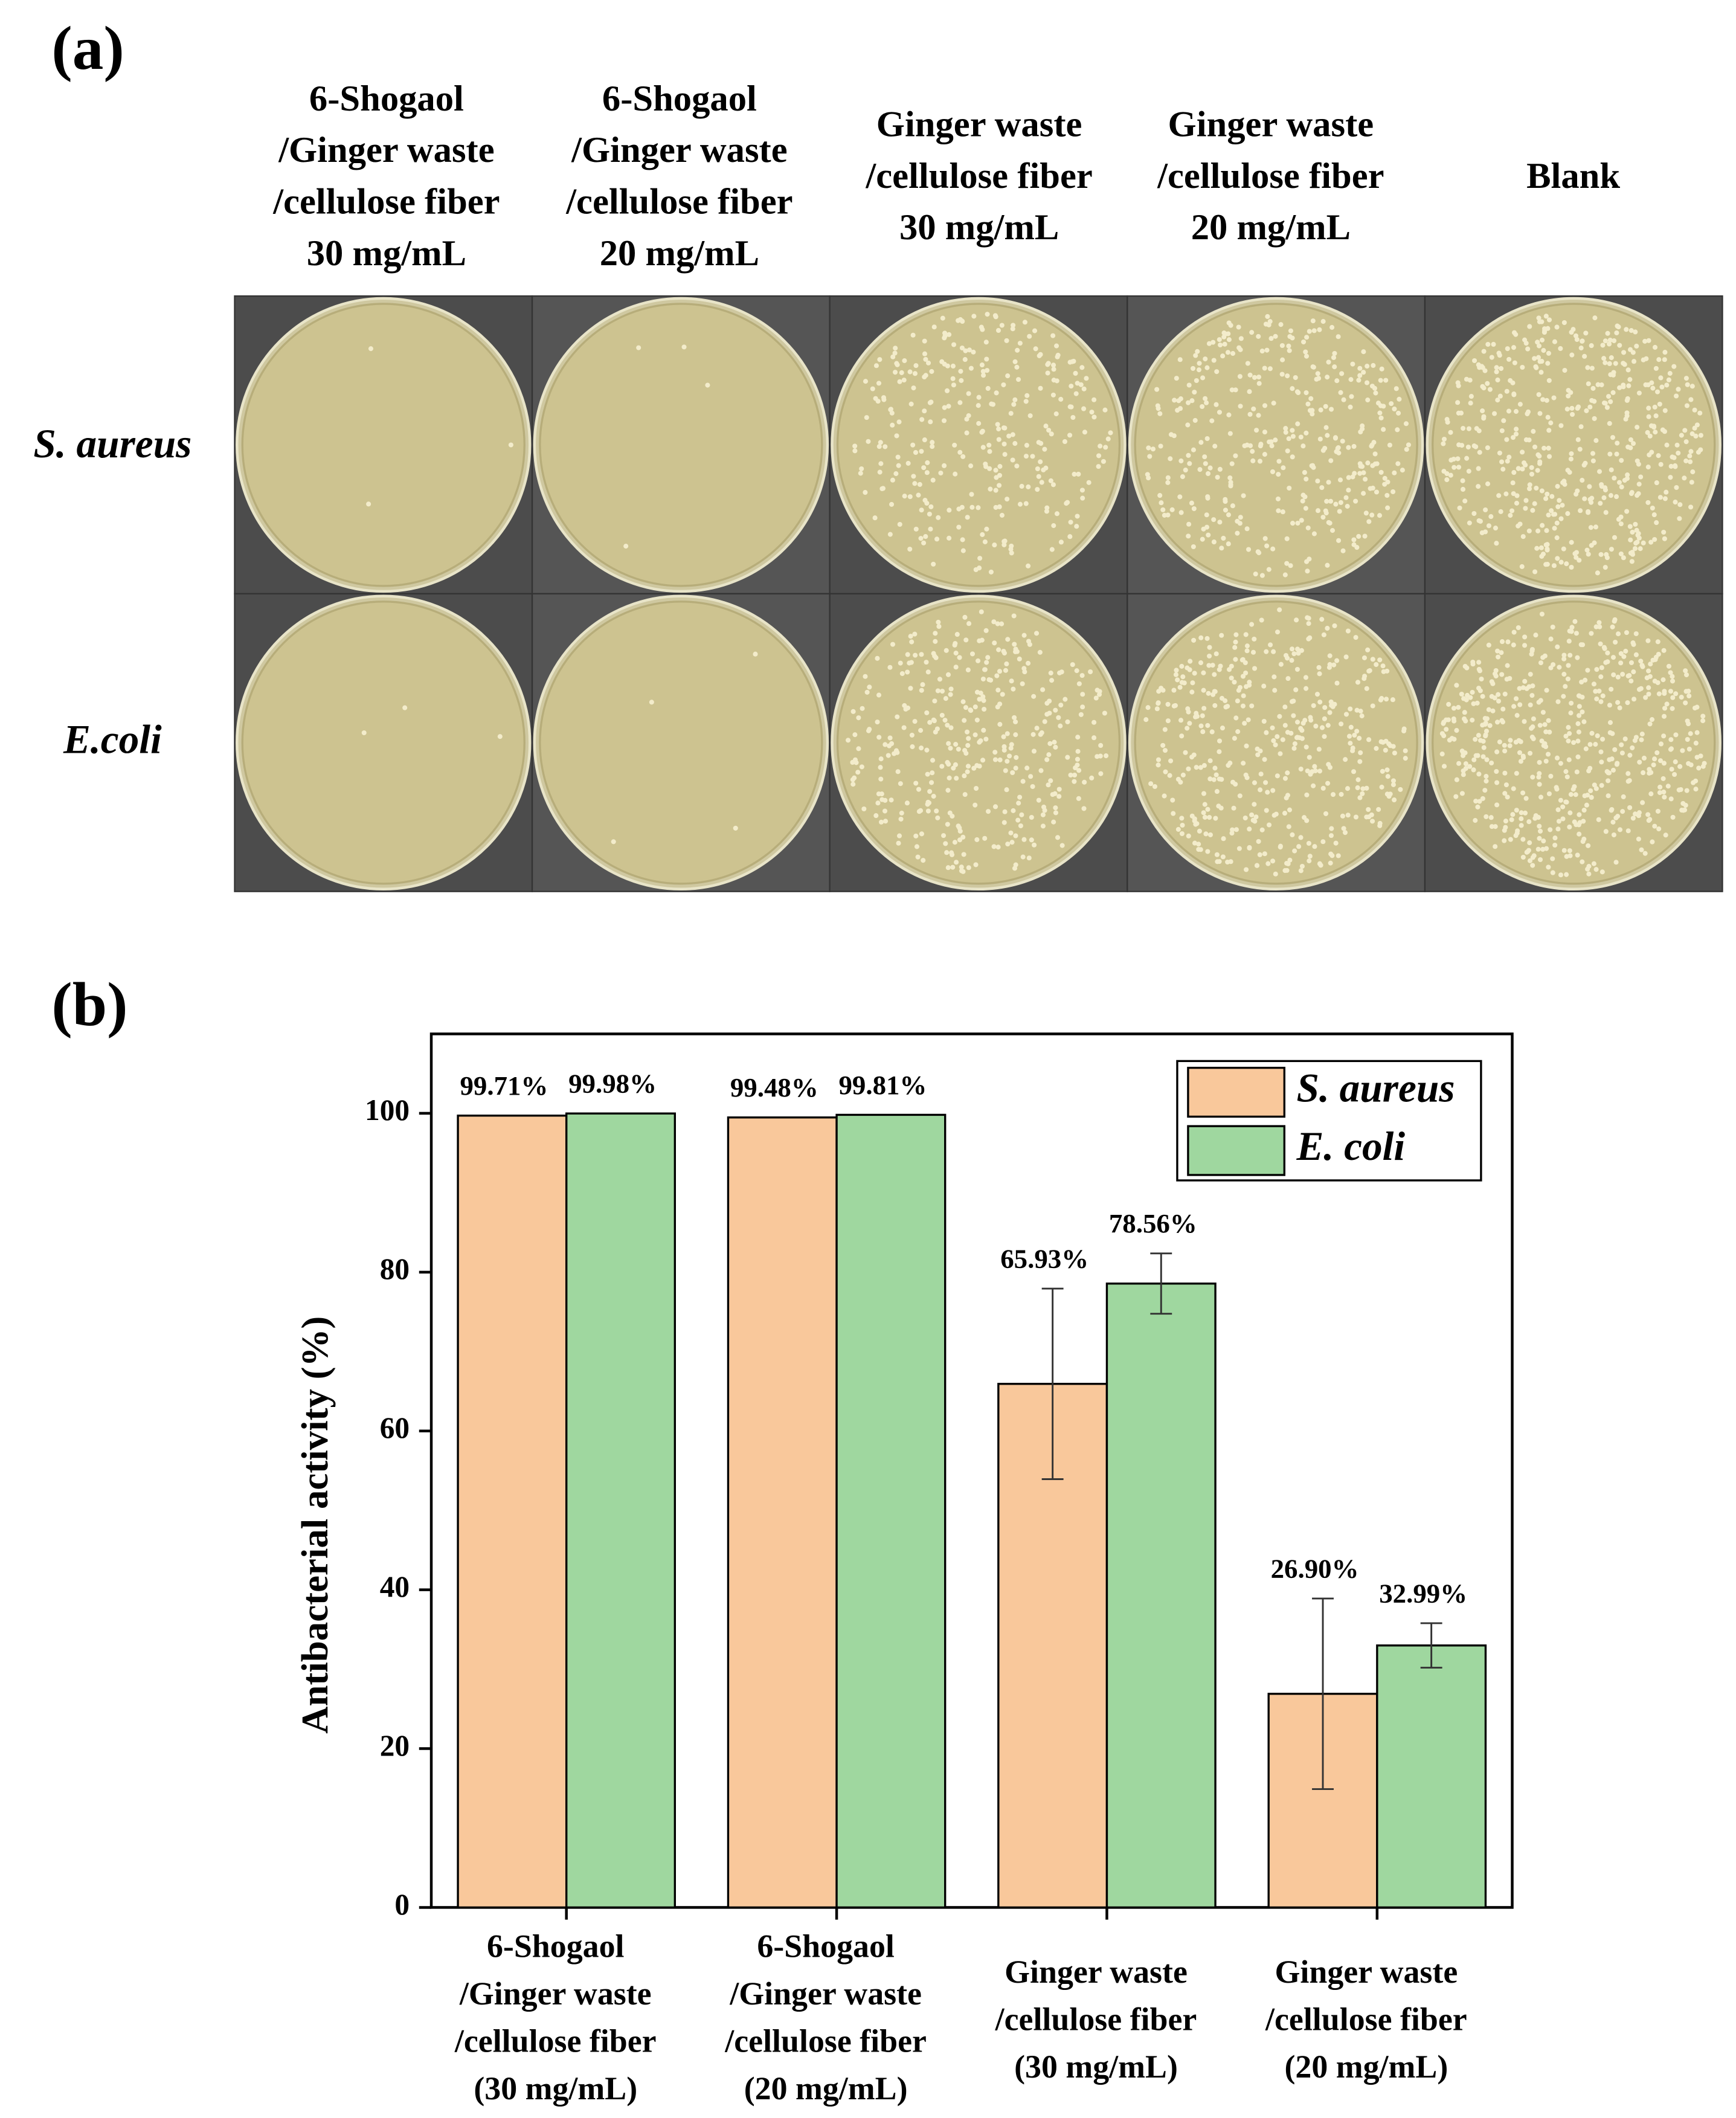 The image size is (1736, 2118). I want to click on value-label: 99.81%, so click(882, 1085).